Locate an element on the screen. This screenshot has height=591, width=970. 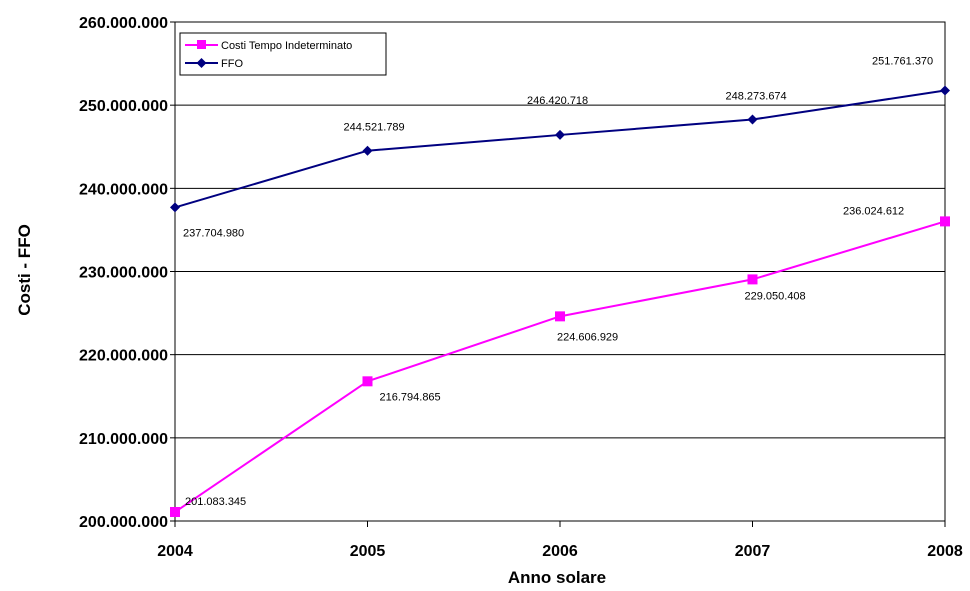
y-tick-label: 260.000.000 is located at coordinates (123, 23).